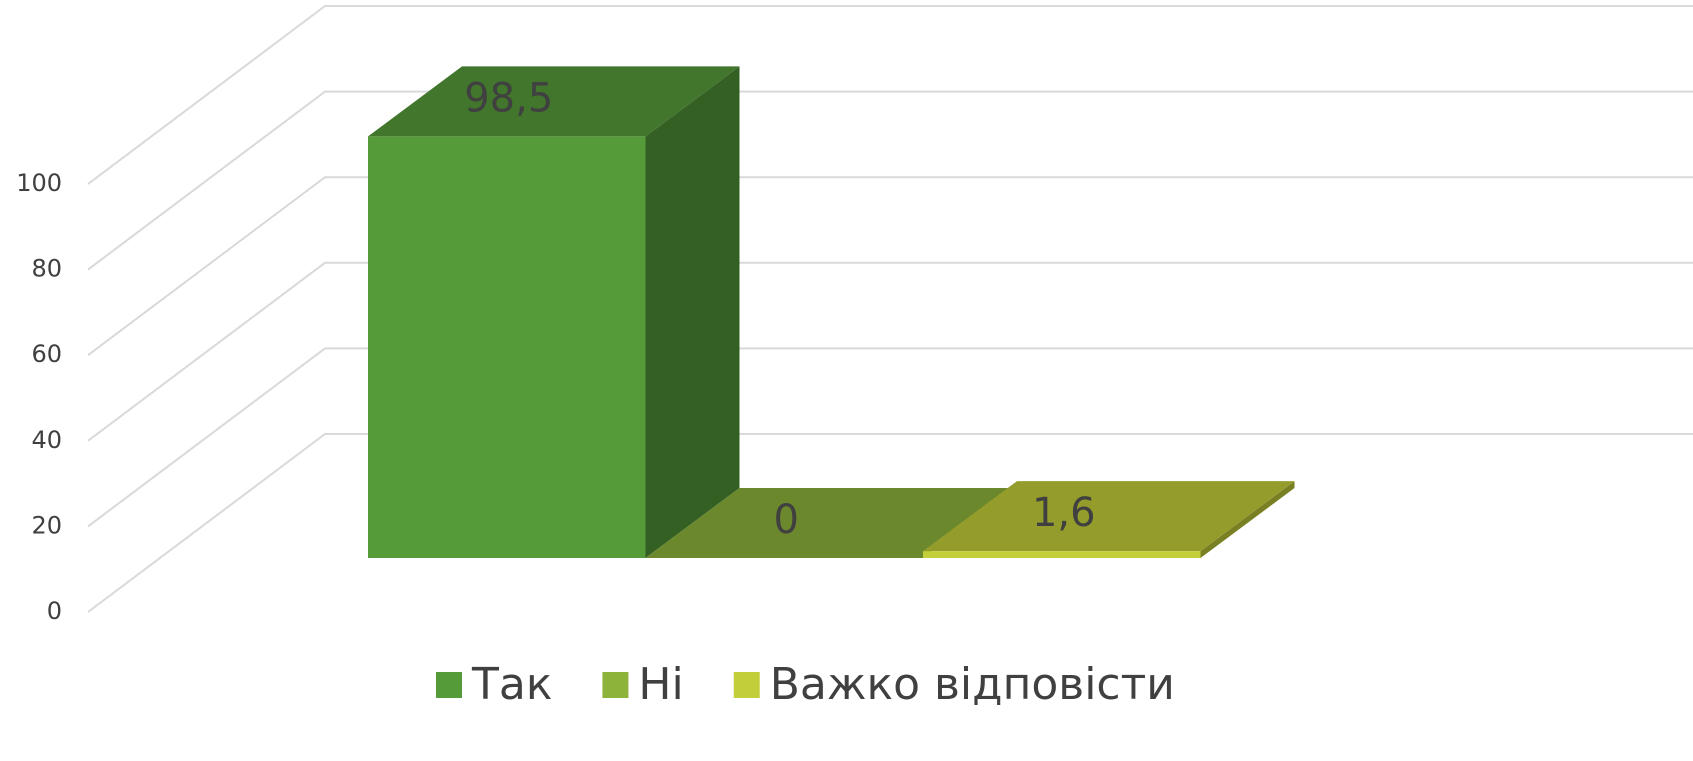  I want to click on legend-label: Важко відповісти, so click(972, 684).